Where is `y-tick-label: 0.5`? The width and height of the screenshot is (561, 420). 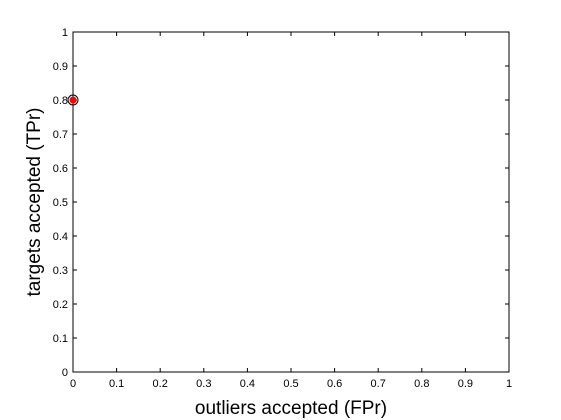 y-tick-label: 0.5 is located at coordinates (60, 203).